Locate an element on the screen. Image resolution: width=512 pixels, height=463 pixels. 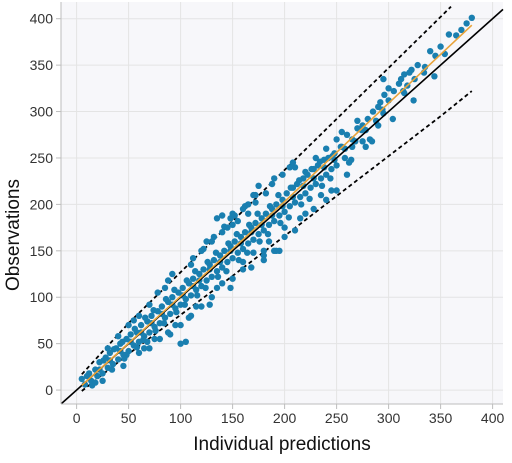
x-tick-label: 200 is located at coordinates (285, 418).